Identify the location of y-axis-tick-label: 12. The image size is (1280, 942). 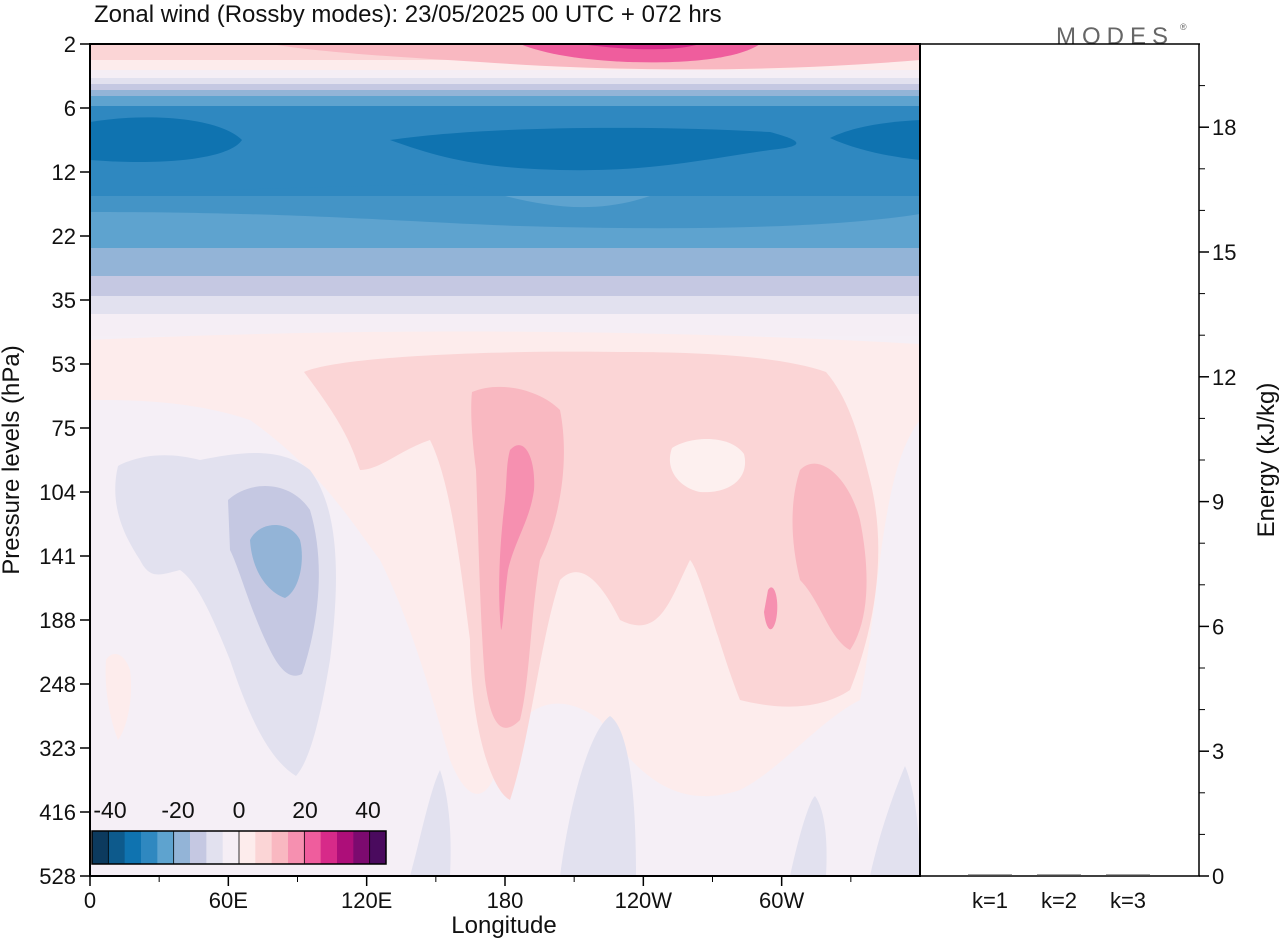
(64, 172).